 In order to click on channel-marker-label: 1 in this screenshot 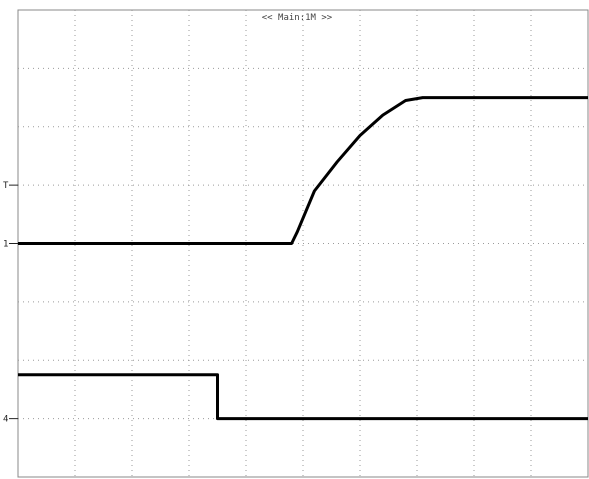, I will do `click(5, 245)`.